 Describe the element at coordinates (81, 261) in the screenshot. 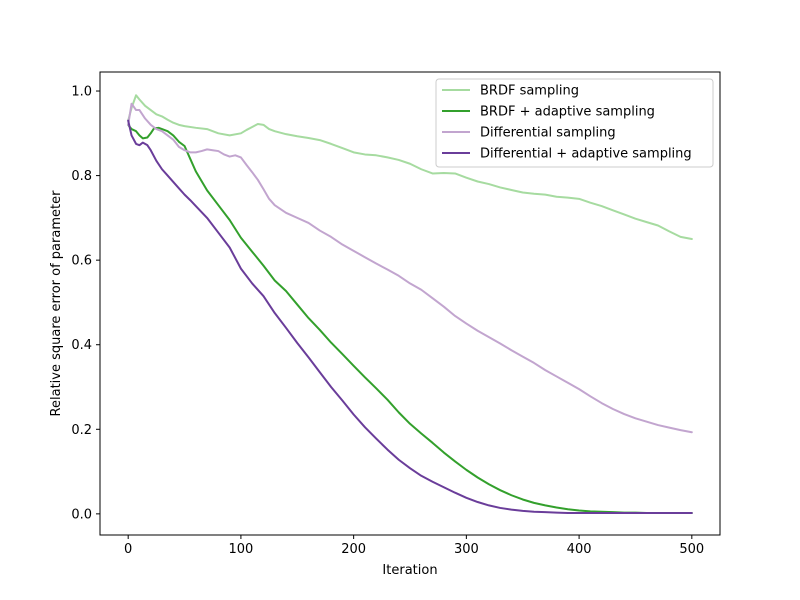

I see `y-tick-label: 0.6` at that location.